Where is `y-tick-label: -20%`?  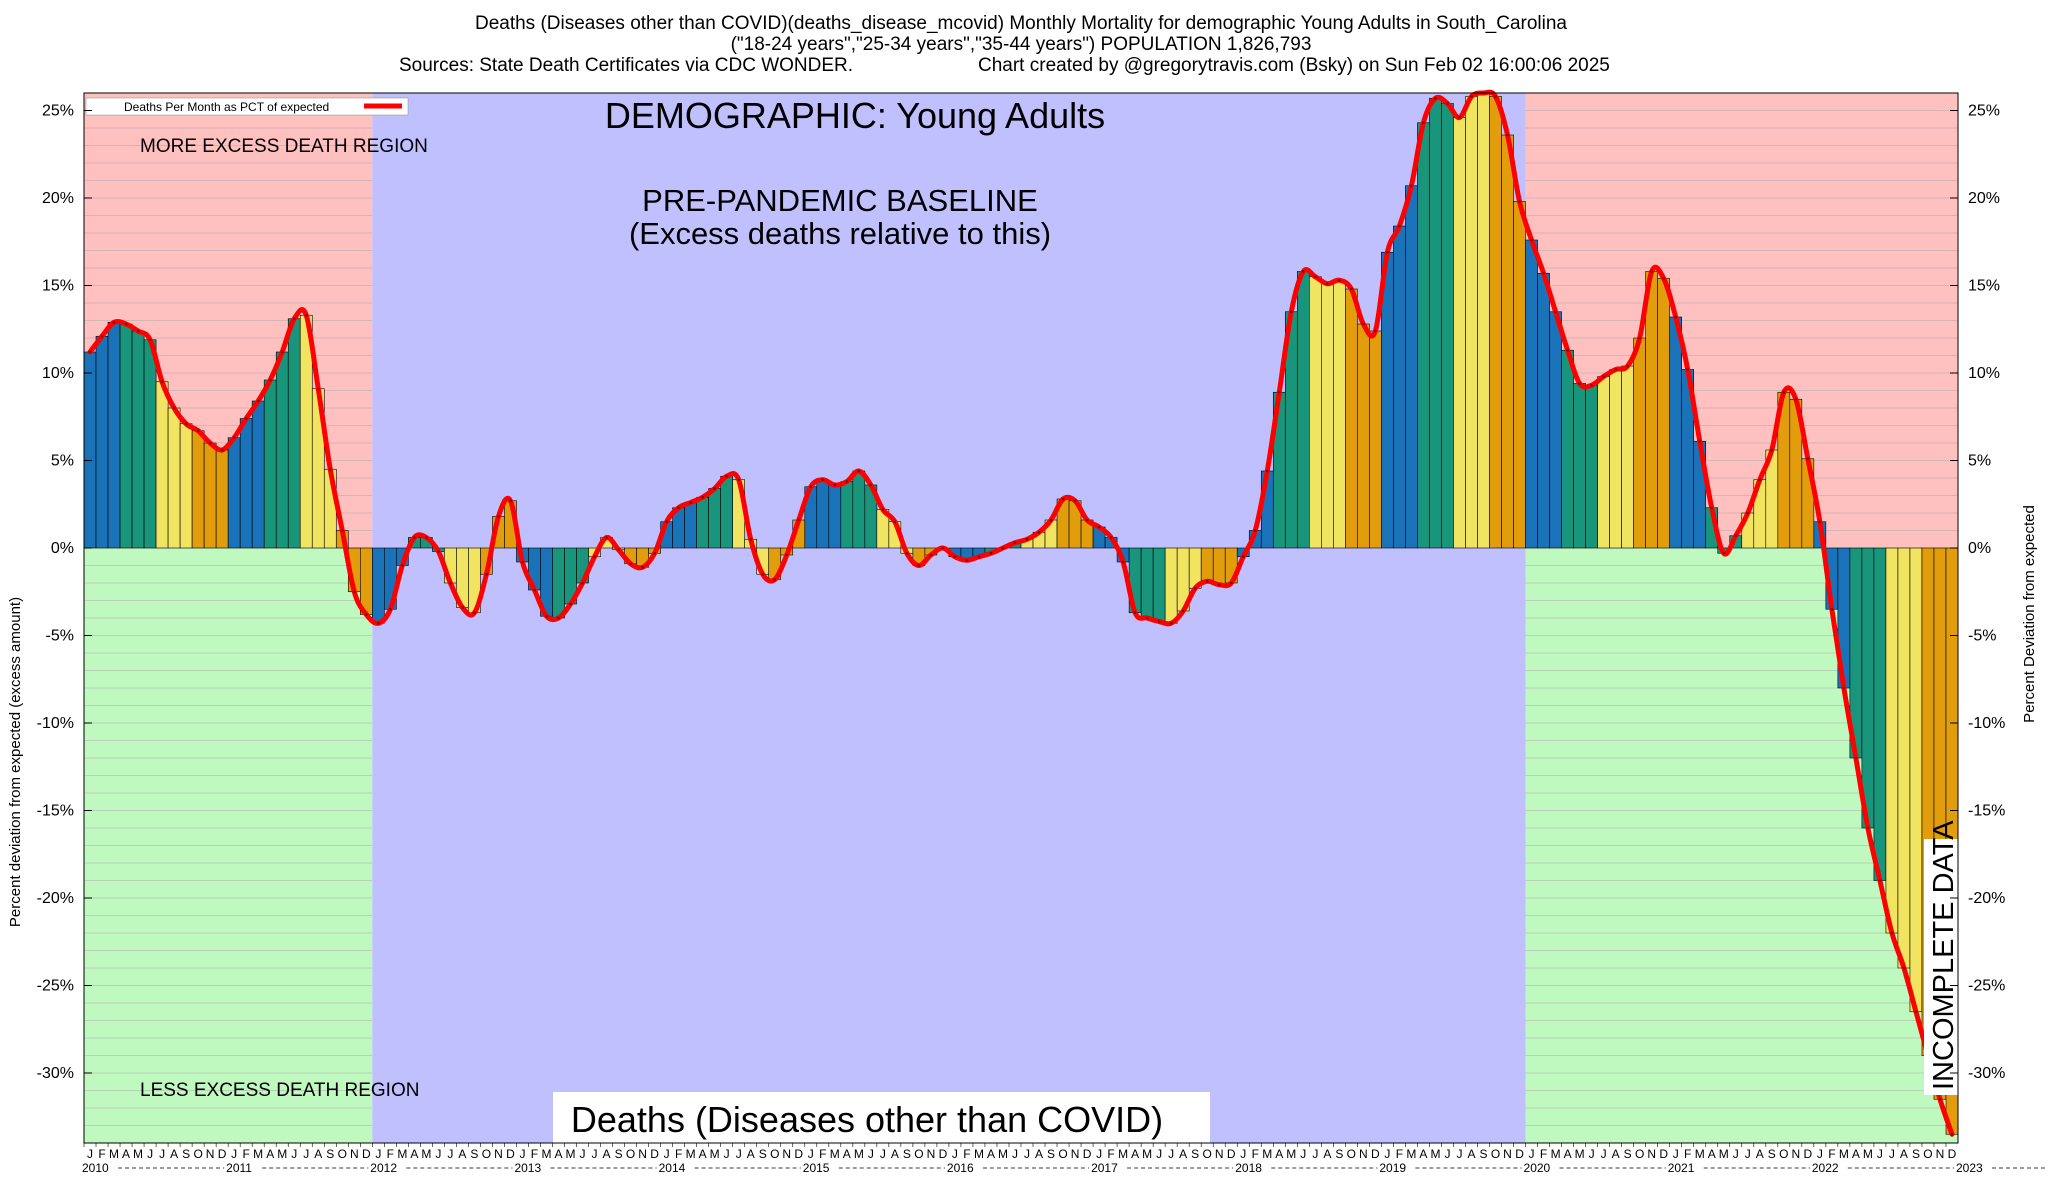 y-tick-label: -20% is located at coordinates (1986, 898).